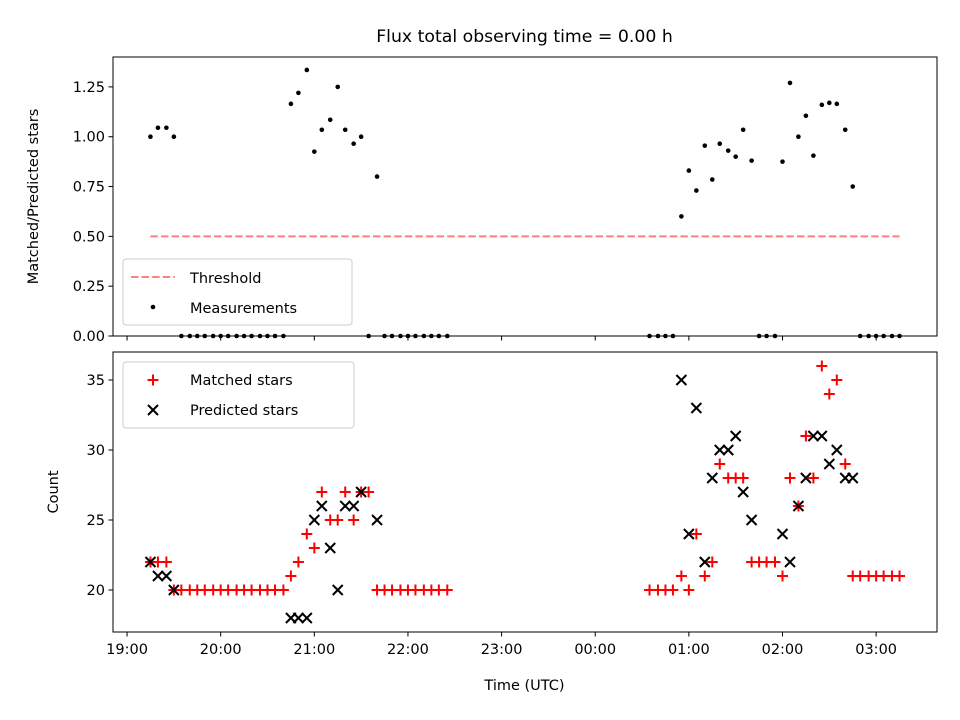 The height and width of the screenshot is (720, 960). What do you see at coordinates (153, 307) in the screenshot?
I see `measurements-legend-swatch` at bounding box center [153, 307].